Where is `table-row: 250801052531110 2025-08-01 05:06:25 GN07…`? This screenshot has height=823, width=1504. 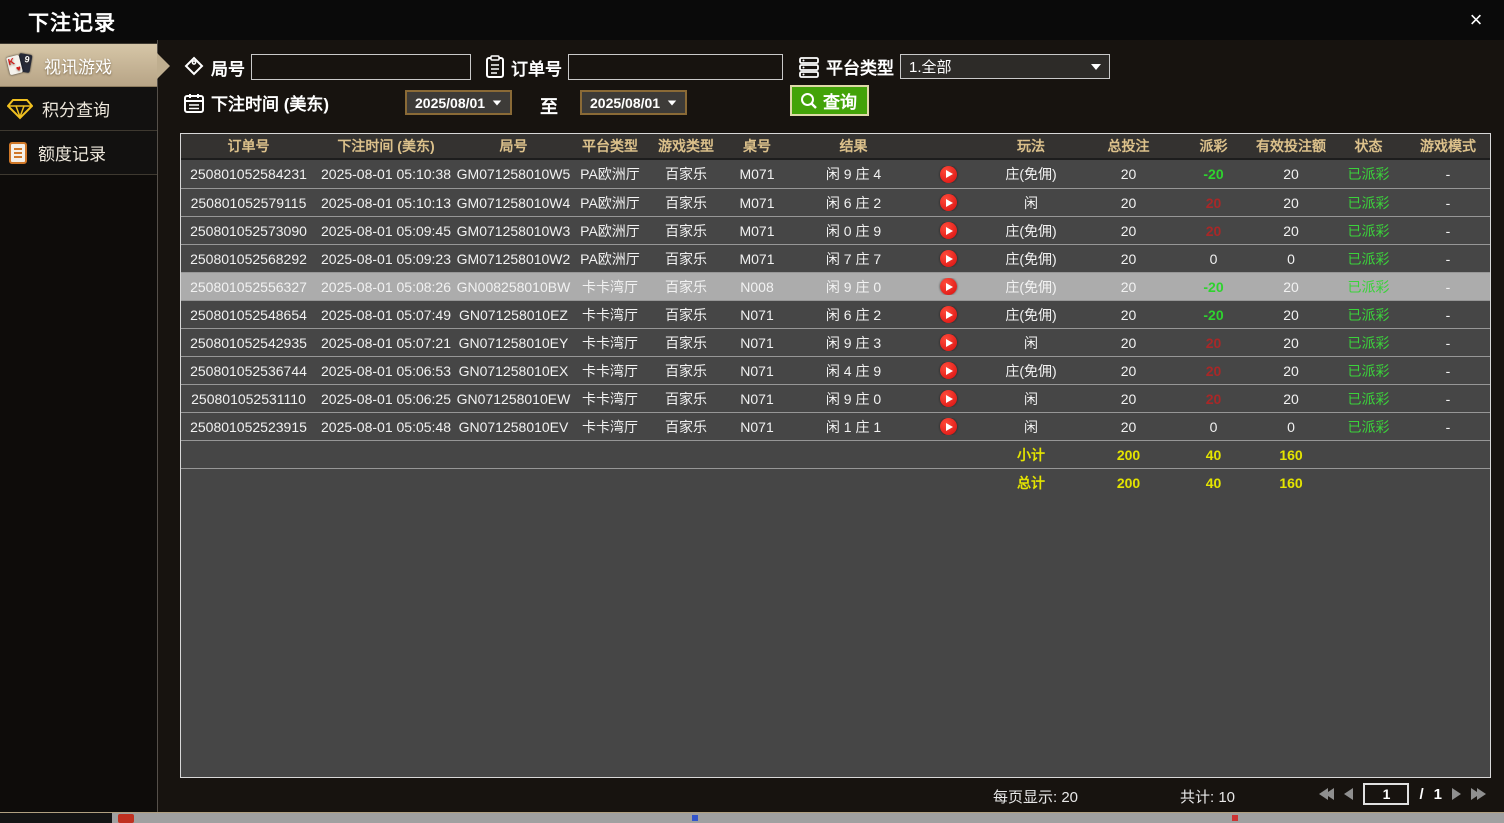
table-row: 250801052531110 2025-08-01 05:06:25 GN07… is located at coordinates (835, 398).